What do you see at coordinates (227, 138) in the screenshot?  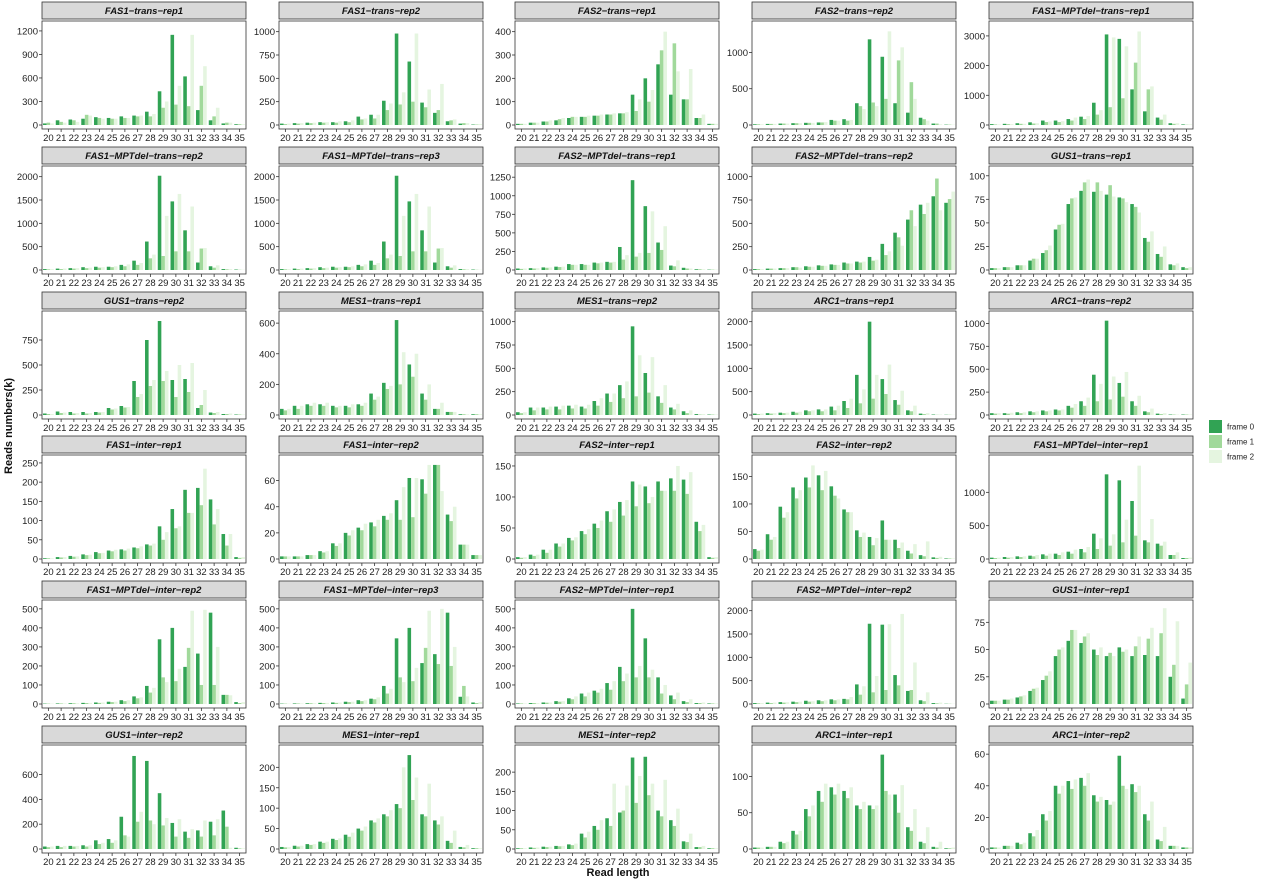 I see `x-tick-label: 34` at bounding box center [227, 138].